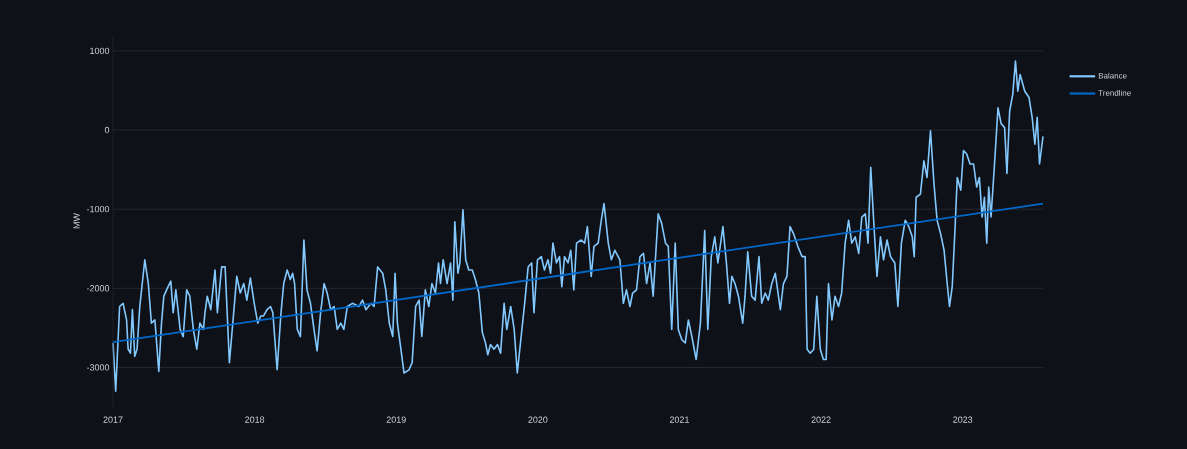  Describe the element at coordinates (98, 367) in the screenshot. I see `y-tick-label: -3000` at that location.